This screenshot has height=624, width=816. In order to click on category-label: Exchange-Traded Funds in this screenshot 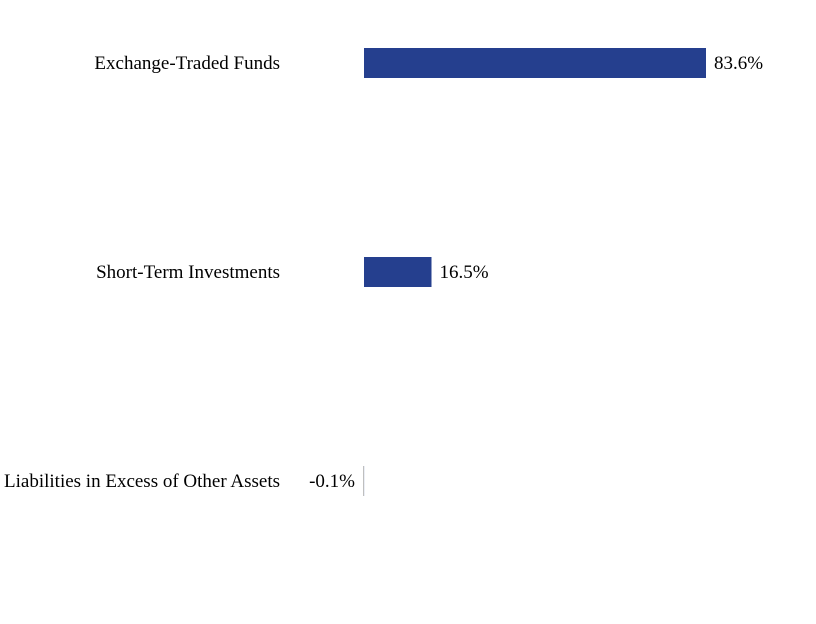, I will do `click(187, 63)`.